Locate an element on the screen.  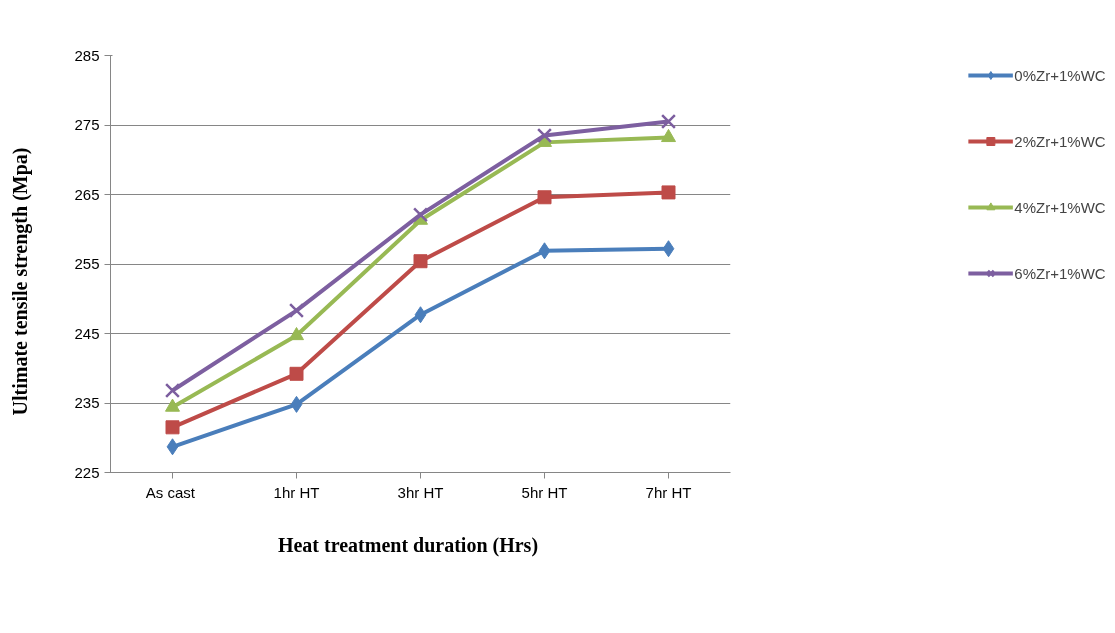
x-tick-label: 1hr HT is located at coordinates (296, 492).